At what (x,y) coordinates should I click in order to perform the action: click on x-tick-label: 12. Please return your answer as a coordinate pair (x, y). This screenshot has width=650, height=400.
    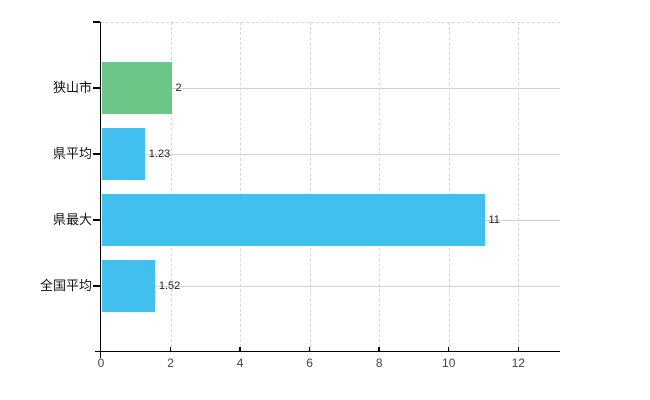
    Looking at the image, I should click on (518, 363).